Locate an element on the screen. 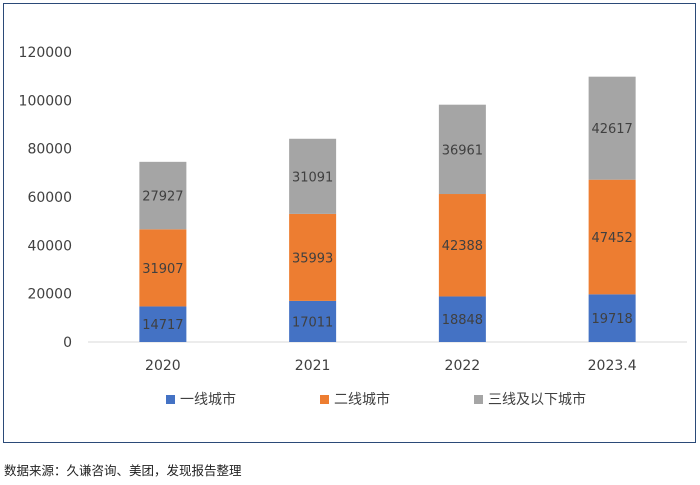  y-tick-label: 100000 is located at coordinates (45, 101).